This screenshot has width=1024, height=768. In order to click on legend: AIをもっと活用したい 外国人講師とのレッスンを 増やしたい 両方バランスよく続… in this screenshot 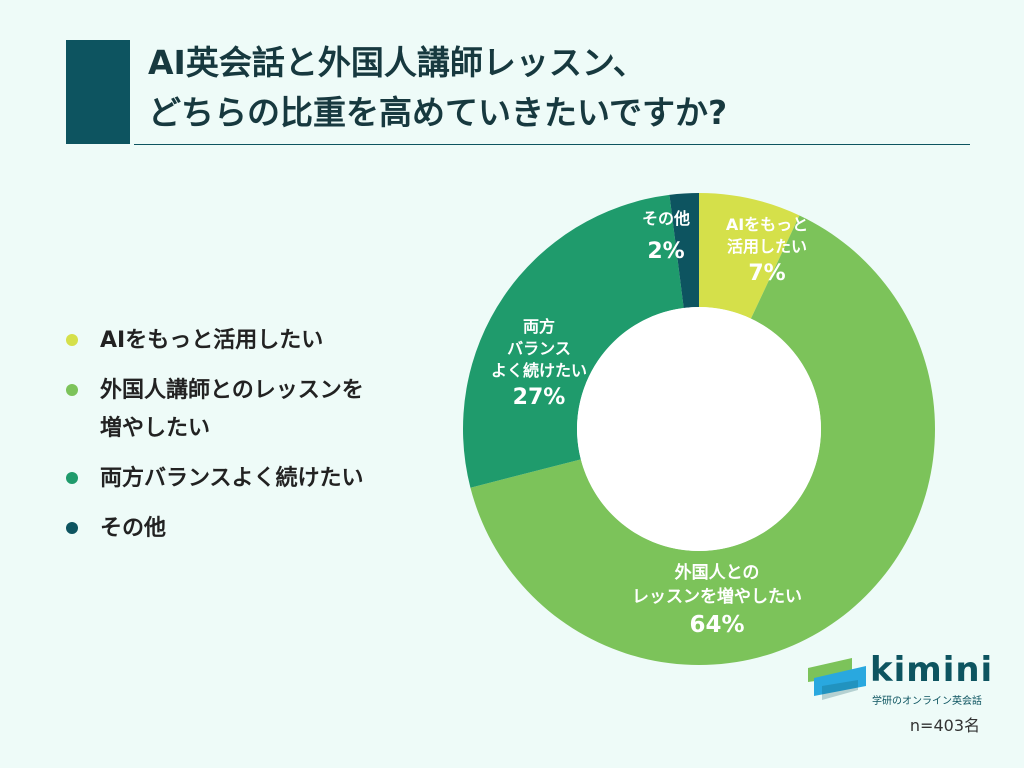, I will do `click(246, 441)`.